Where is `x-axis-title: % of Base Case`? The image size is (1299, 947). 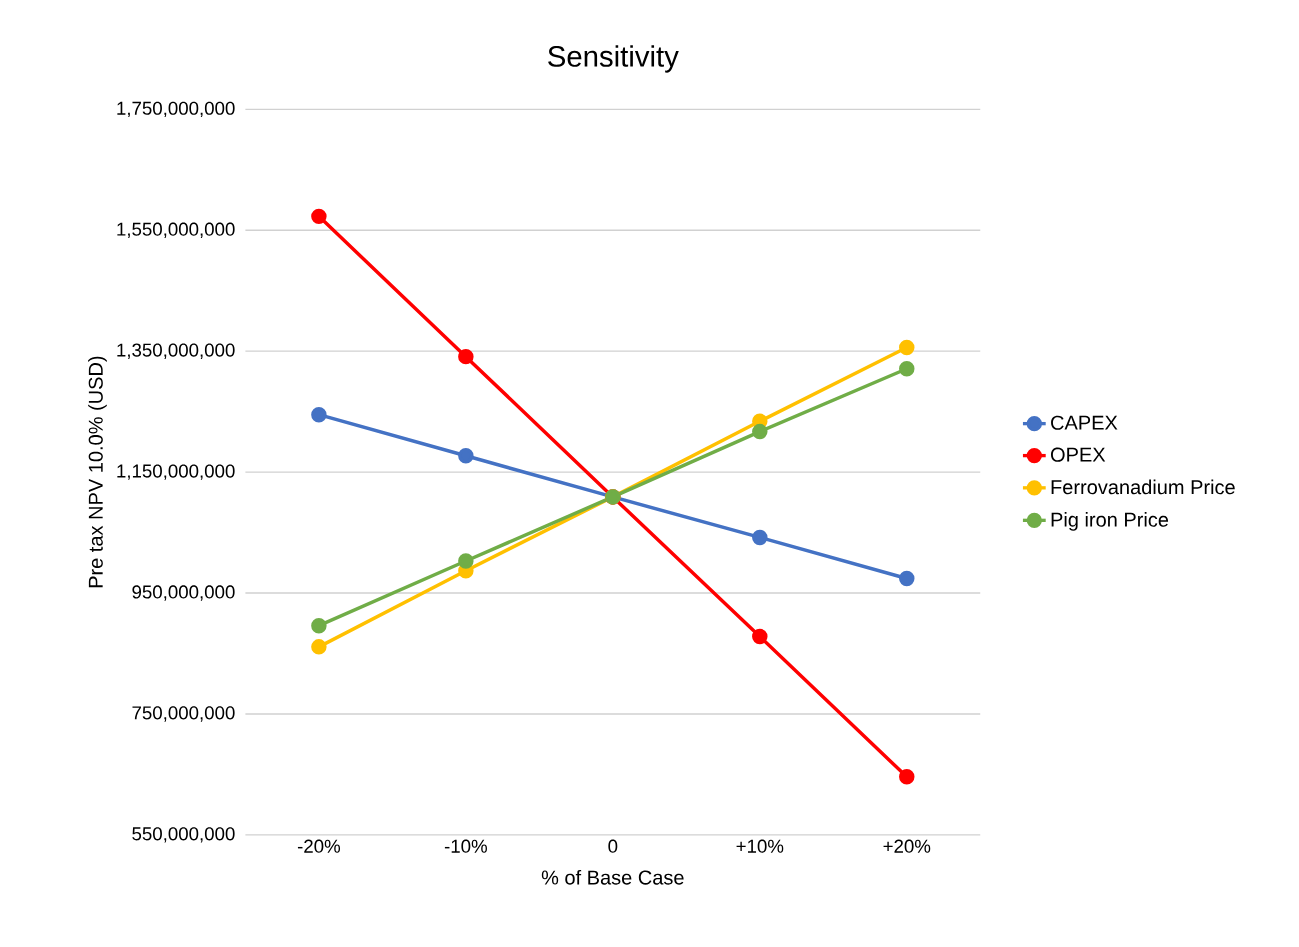
x-axis-title: % of Base Case is located at coordinates (612, 877).